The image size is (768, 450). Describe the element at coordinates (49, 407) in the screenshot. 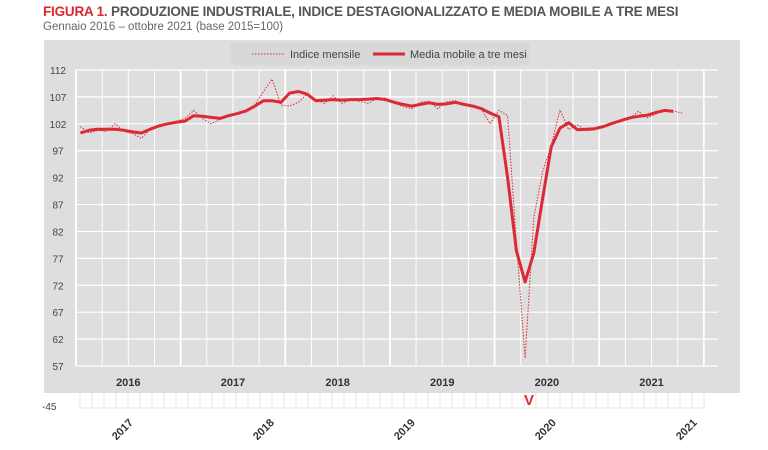

I see `secondary-axis-label: -45` at that location.